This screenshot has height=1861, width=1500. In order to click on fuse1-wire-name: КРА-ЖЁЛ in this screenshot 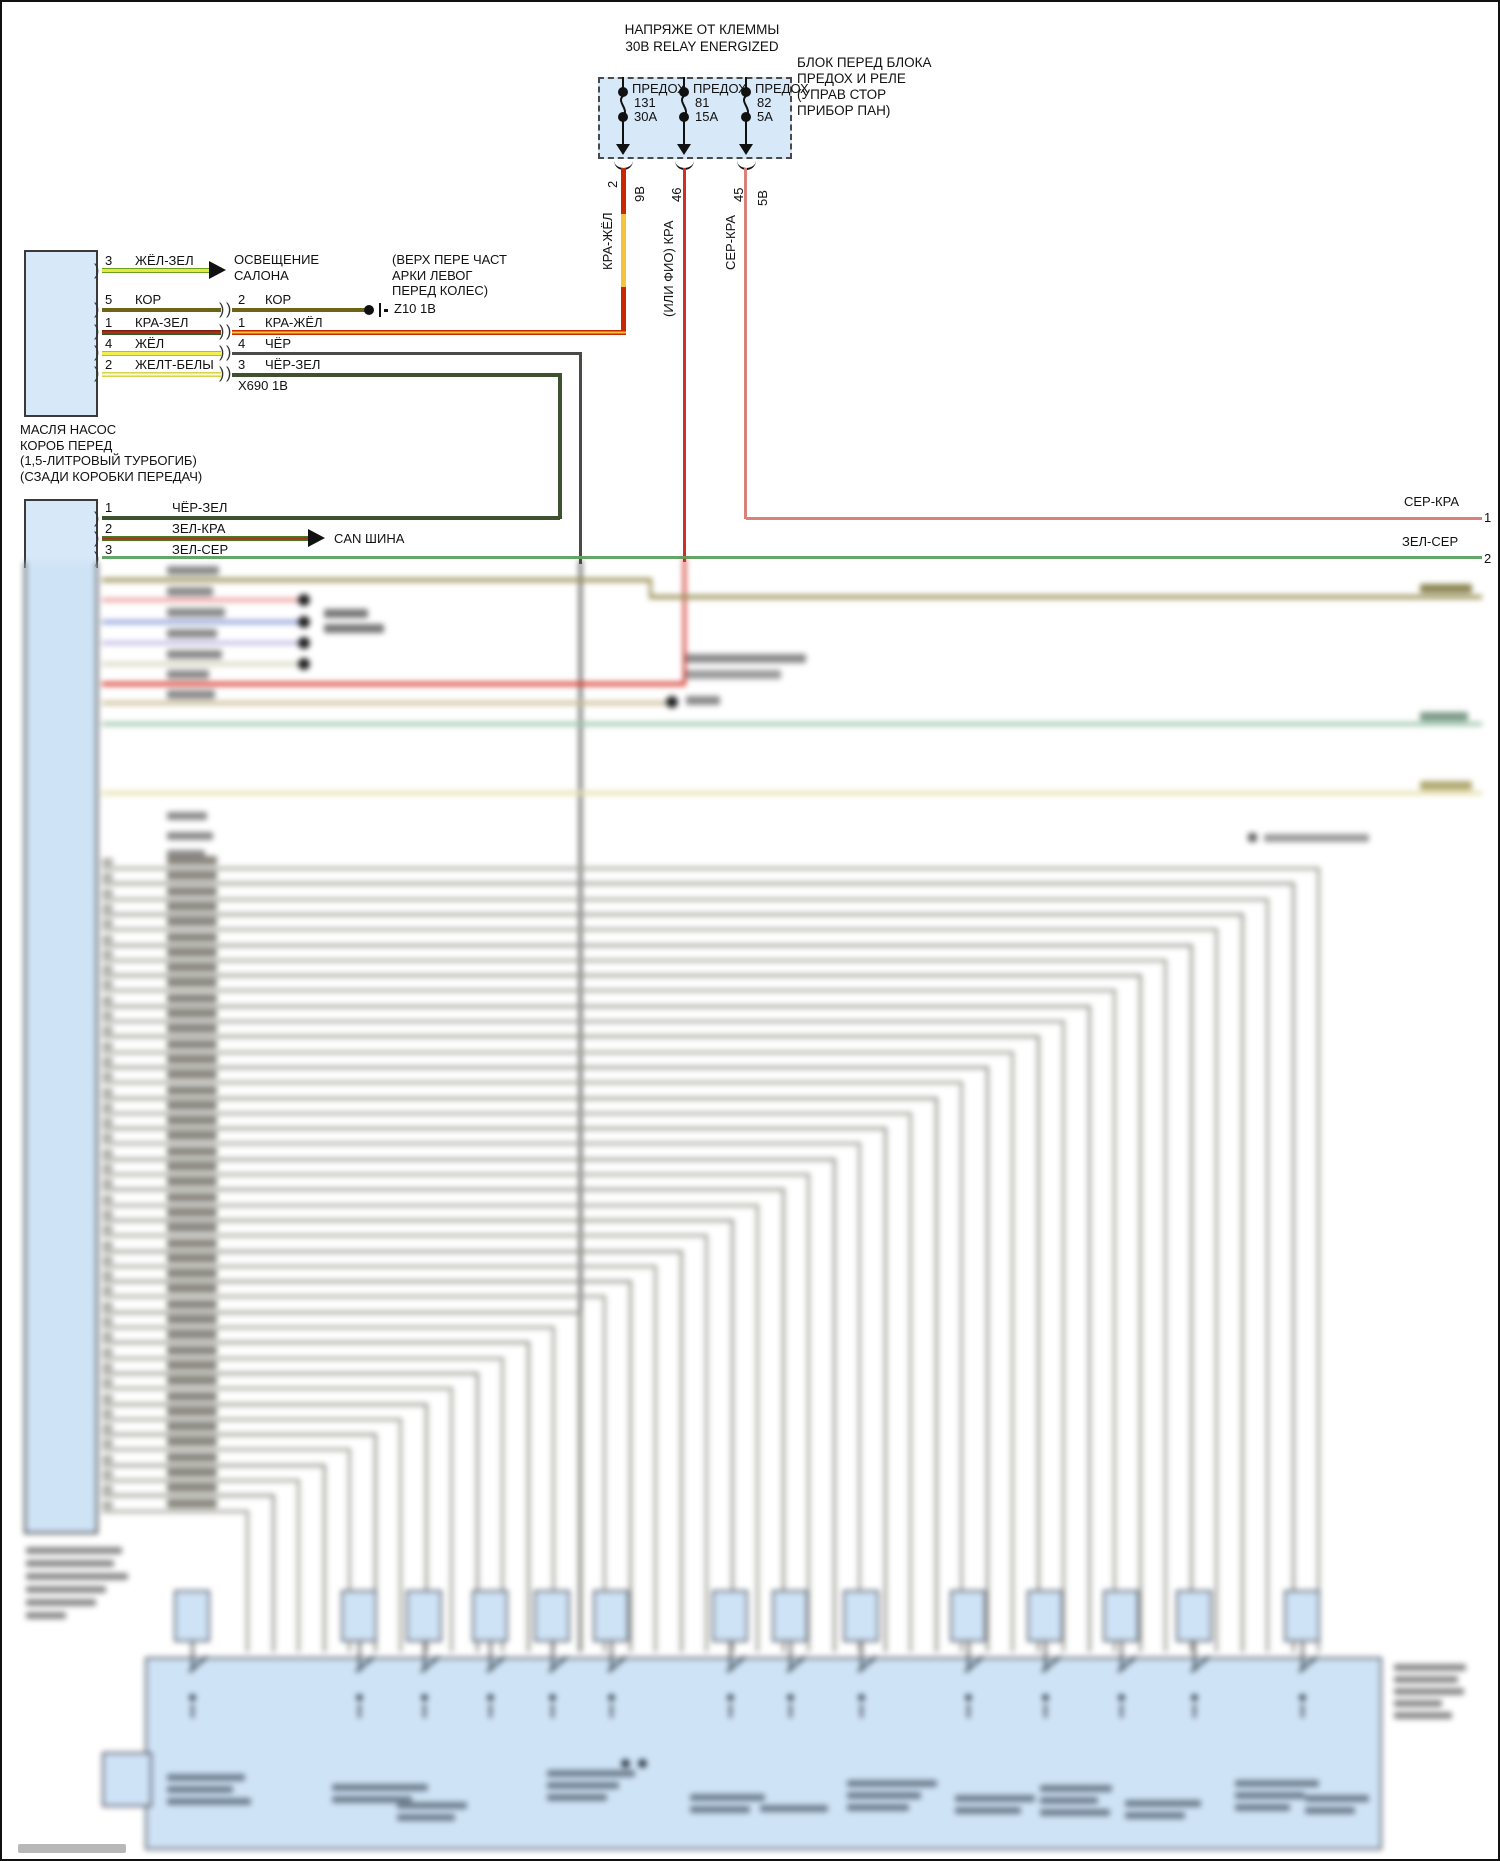, I will do `click(607, 241)`.